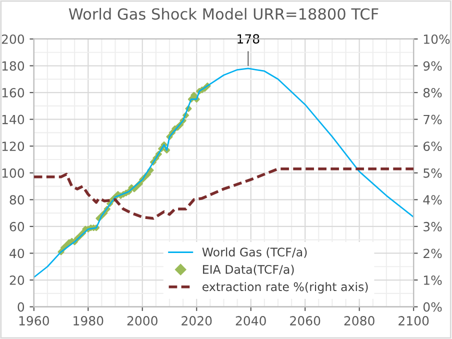 The width and height of the screenshot is (452, 339). What do you see at coordinates (34, 321) in the screenshot?
I see `x-tick-label: 1960` at bounding box center [34, 321].